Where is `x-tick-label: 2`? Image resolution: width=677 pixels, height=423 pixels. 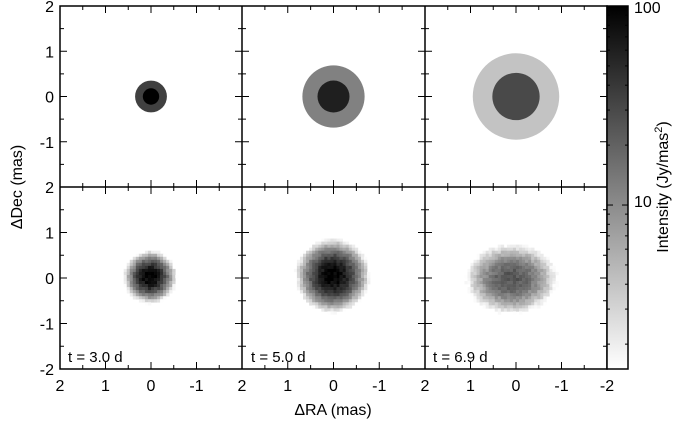
x-tick-label: 2 is located at coordinates (425, 386).